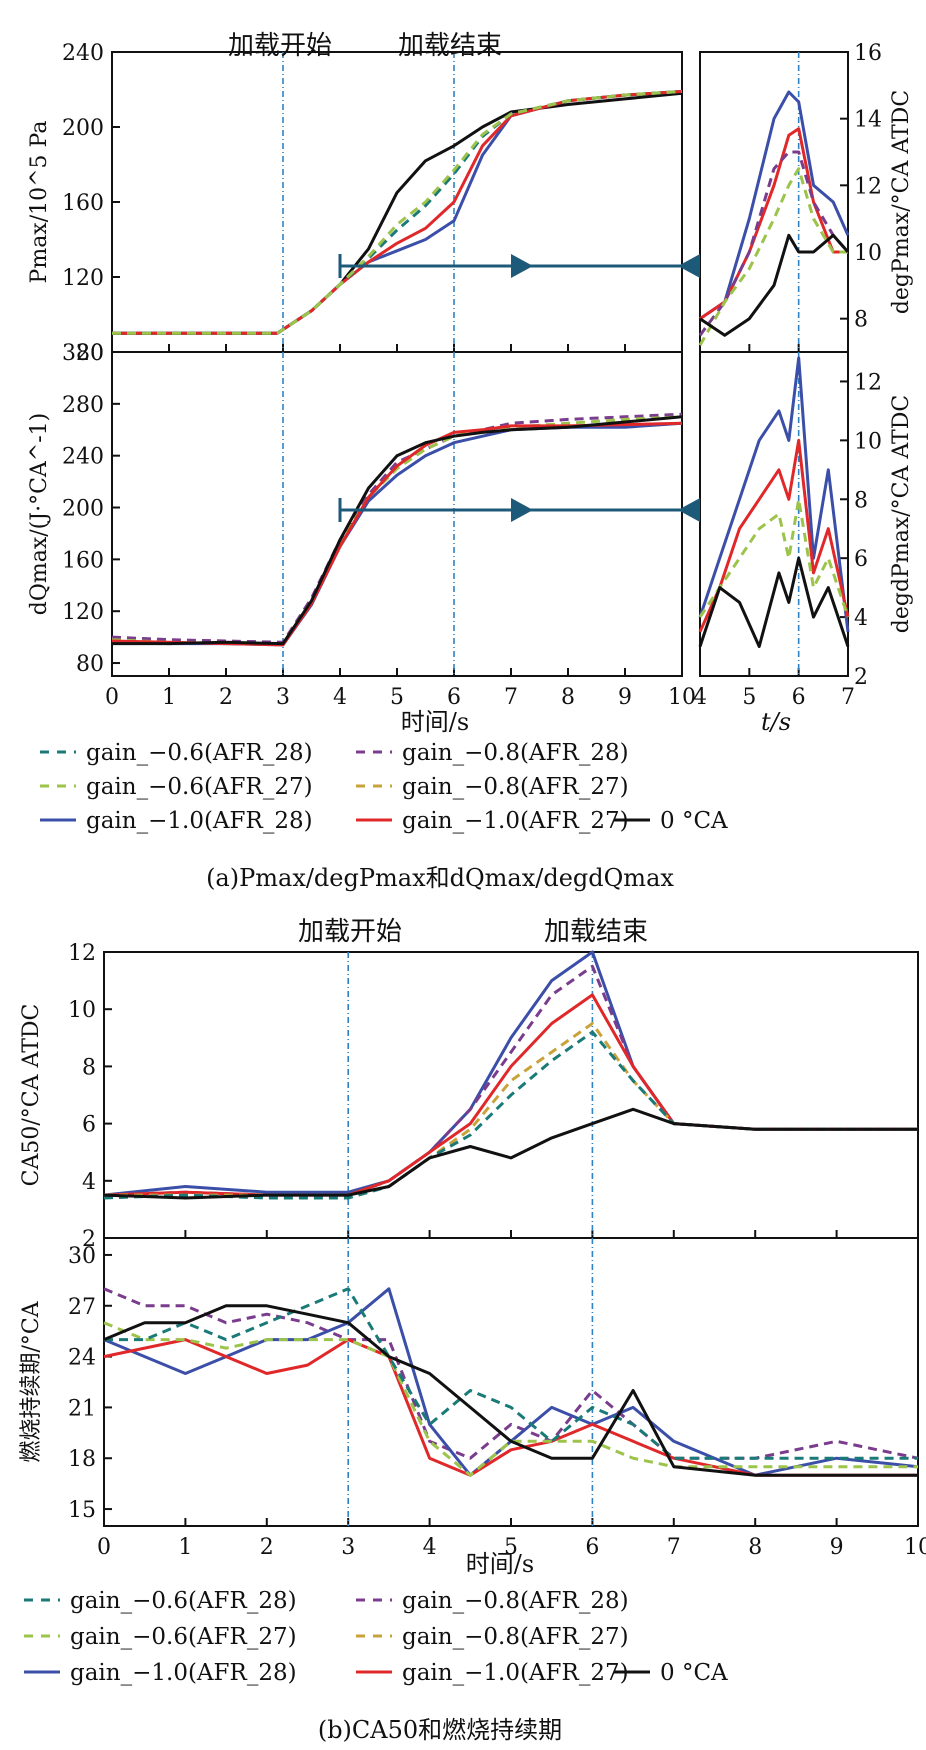 The image size is (926, 1750). I want to click on dqmax-xtick-label: 9, so click(625, 697).